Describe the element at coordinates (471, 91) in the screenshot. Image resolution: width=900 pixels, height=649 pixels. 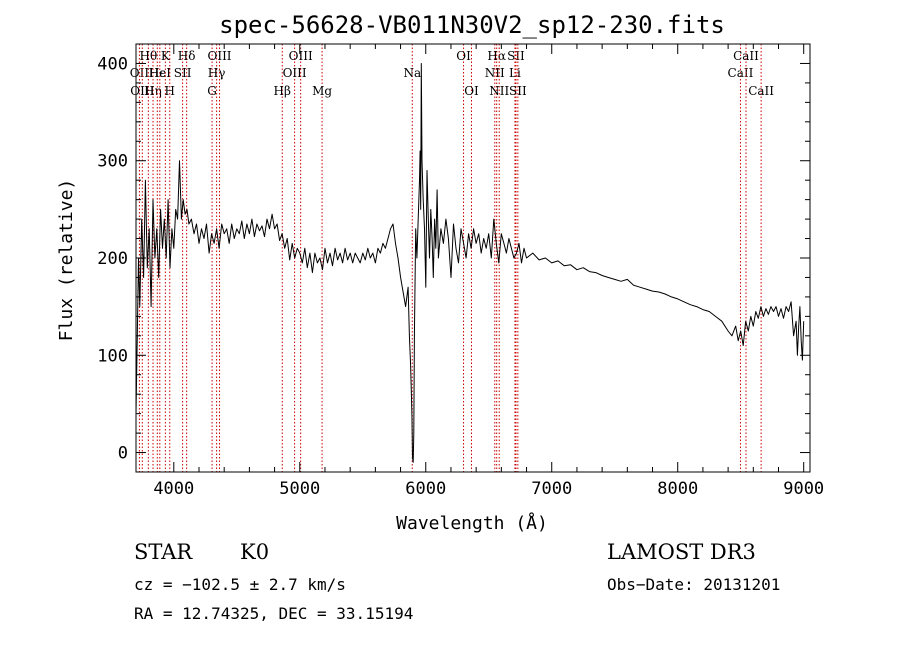
I see `marker-label-19: OI` at that location.